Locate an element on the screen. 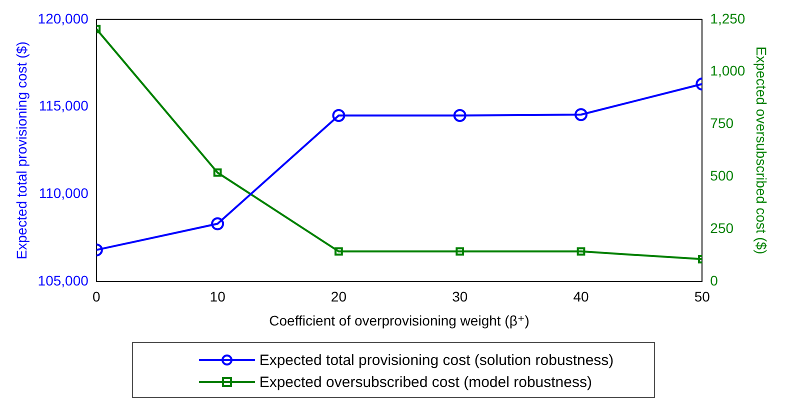  x-tick-label: 20 is located at coordinates (338, 296).